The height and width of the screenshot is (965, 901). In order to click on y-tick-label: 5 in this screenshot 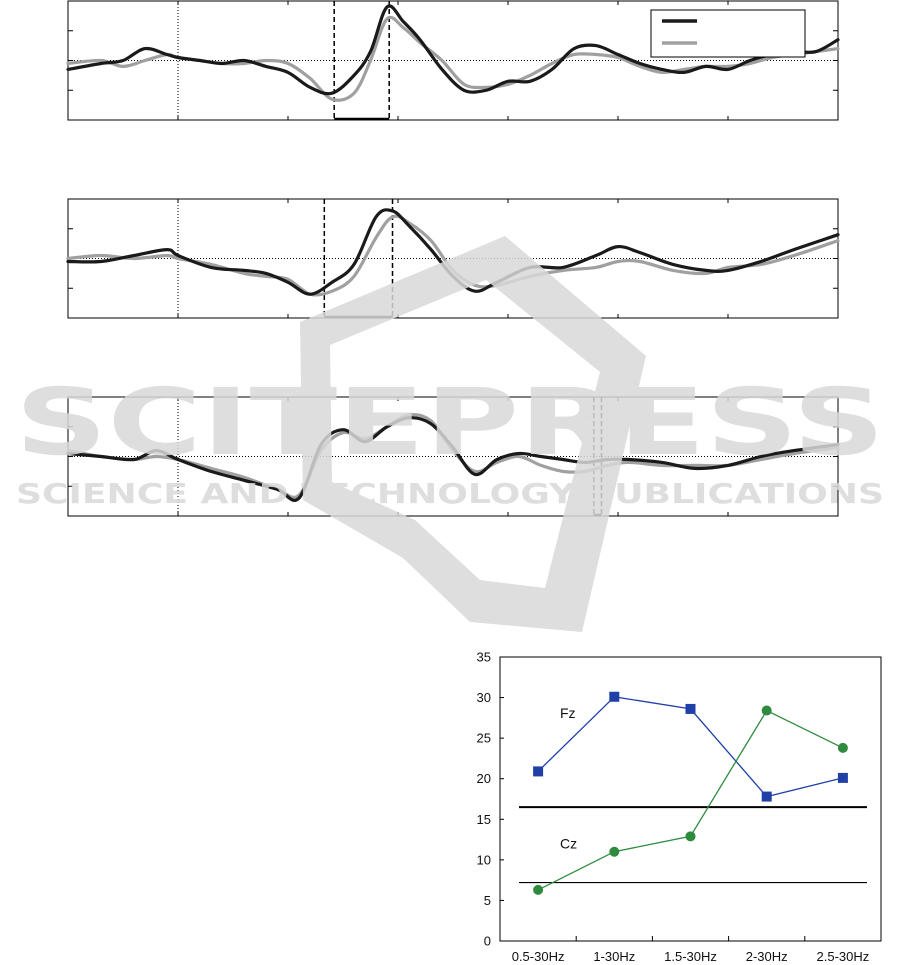, I will do `click(487, 900)`.